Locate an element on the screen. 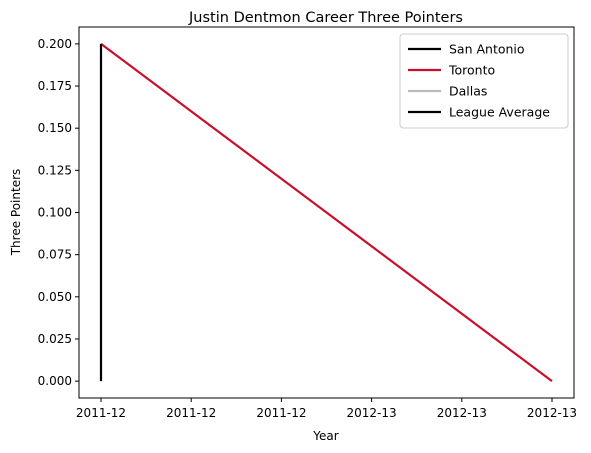 This screenshot has width=591, height=453. y-tick-label: 0.150 is located at coordinates (55, 128).